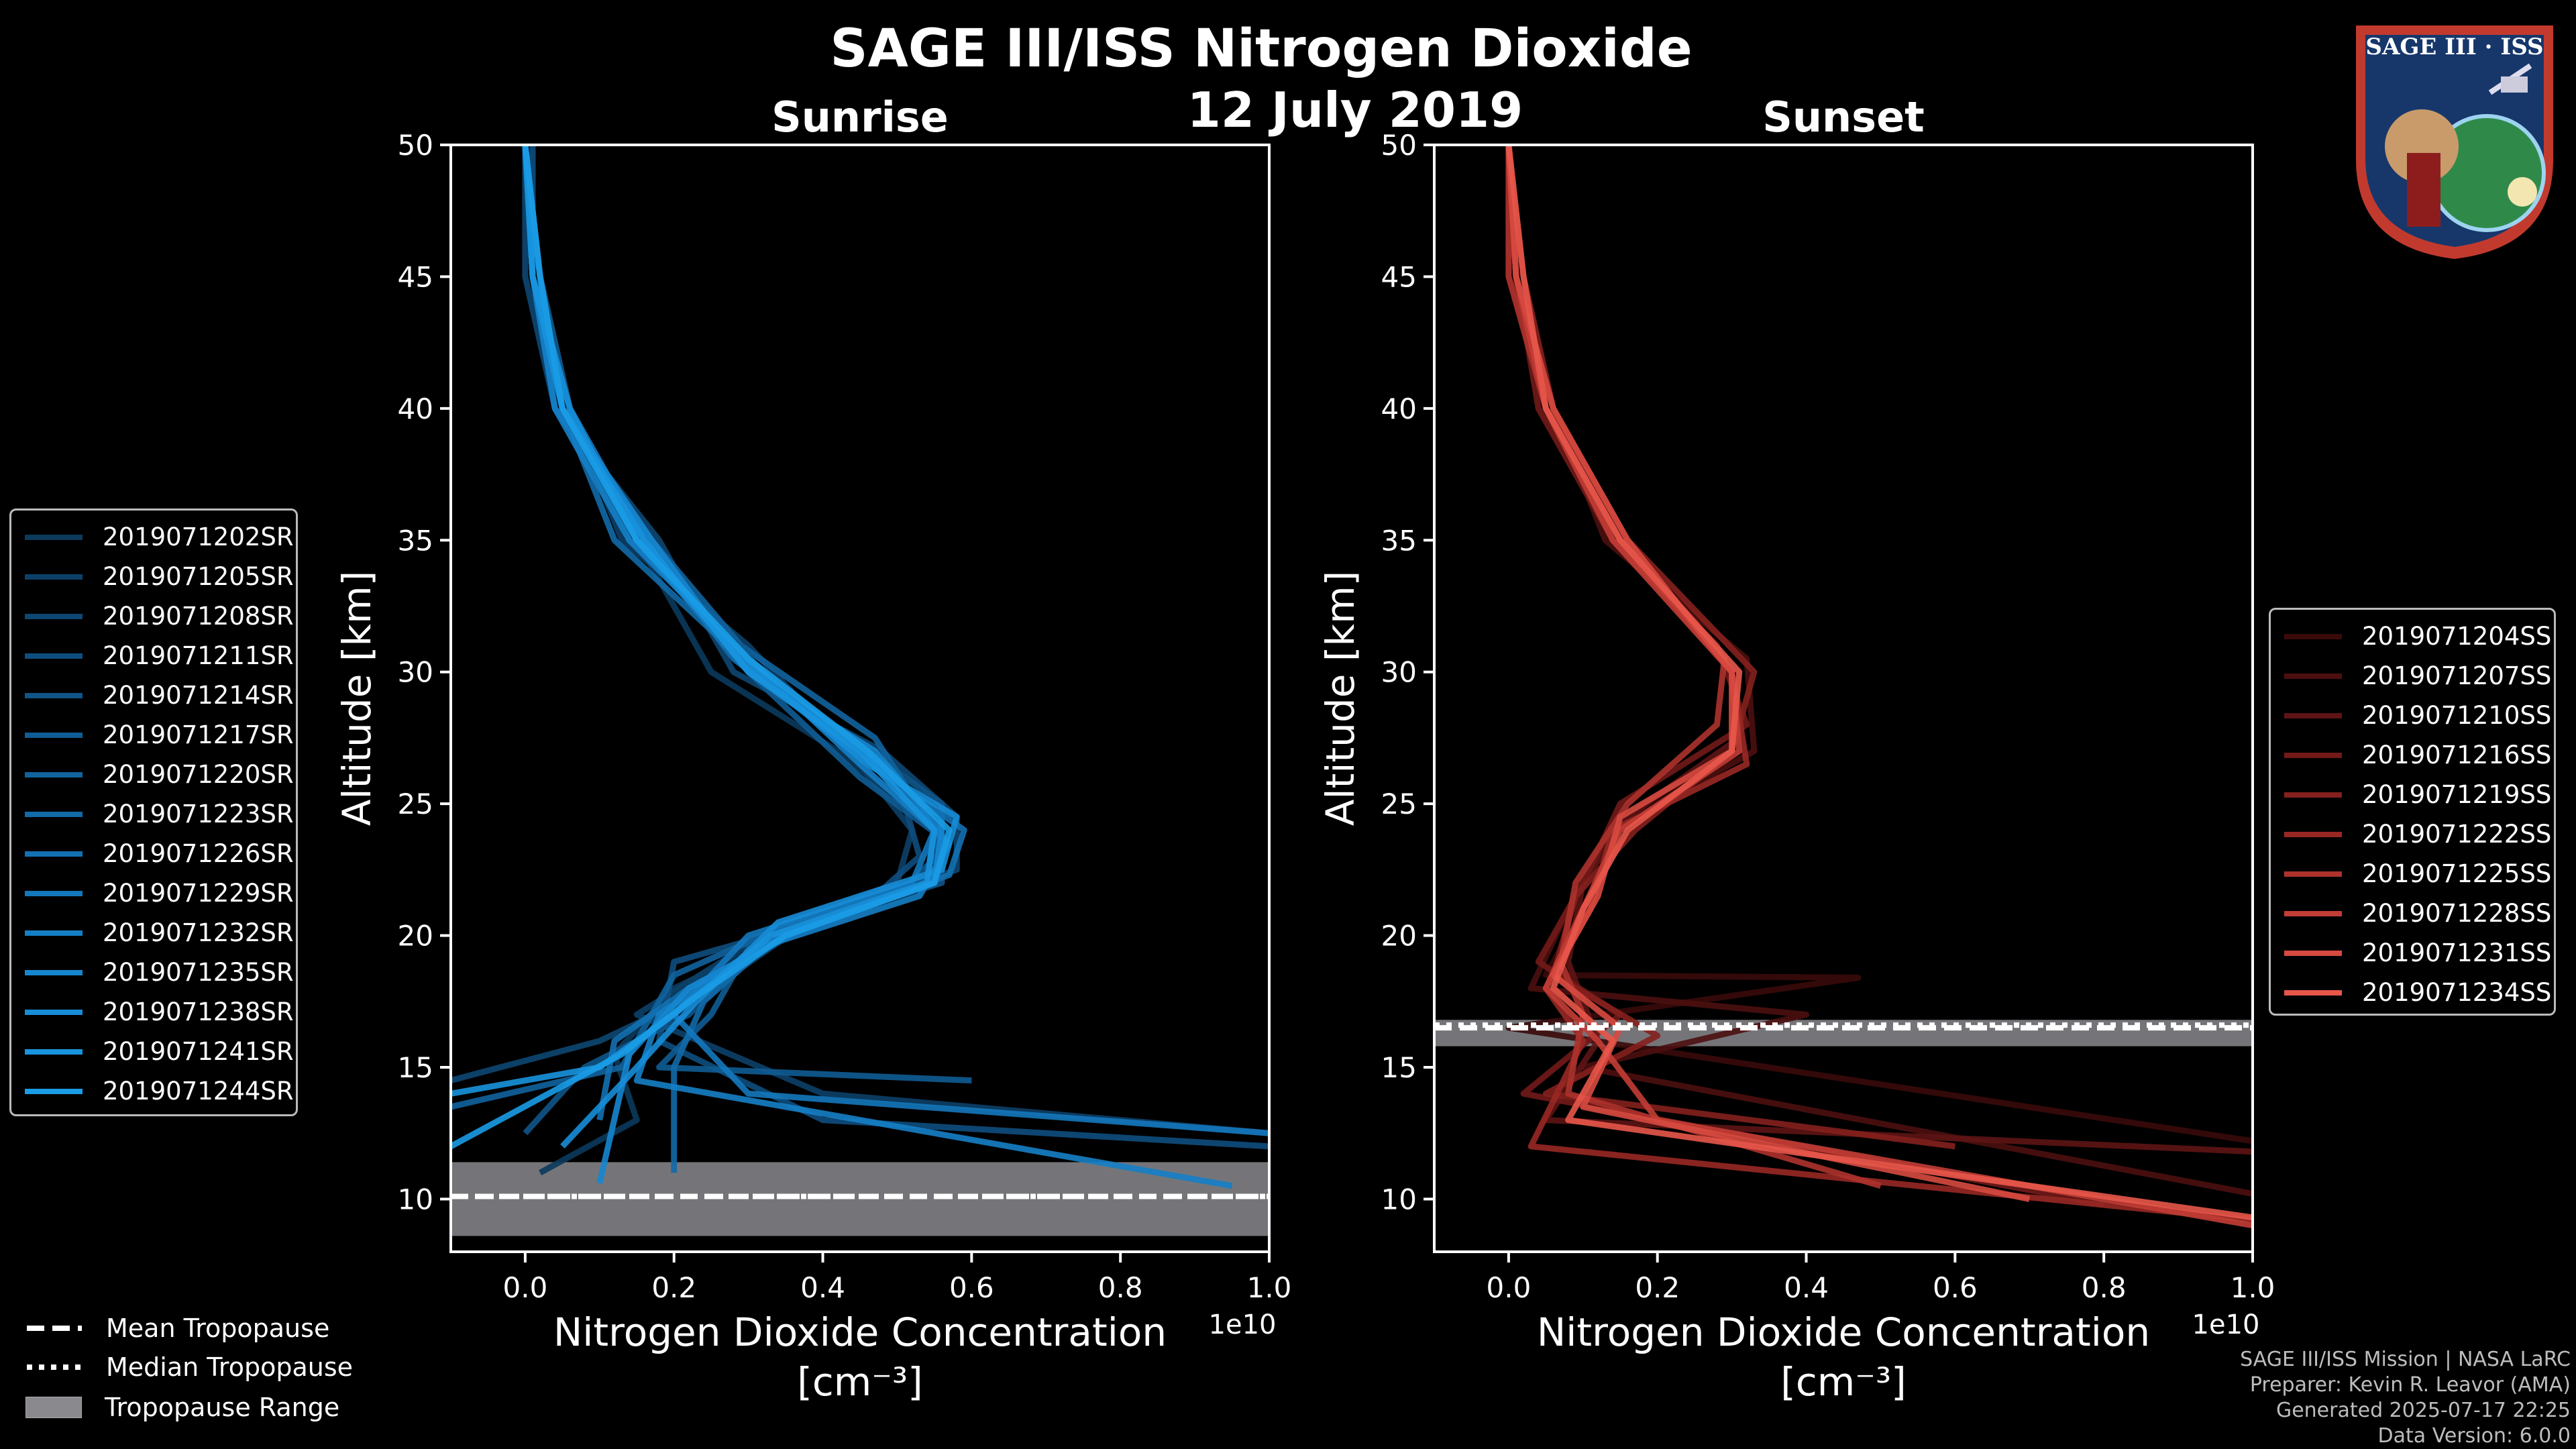 The height and width of the screenshot is (1449, 2576). Describe the element at coordinates (415, 1199) in the screenshot. I see `y-tick-label: 10` at that location.